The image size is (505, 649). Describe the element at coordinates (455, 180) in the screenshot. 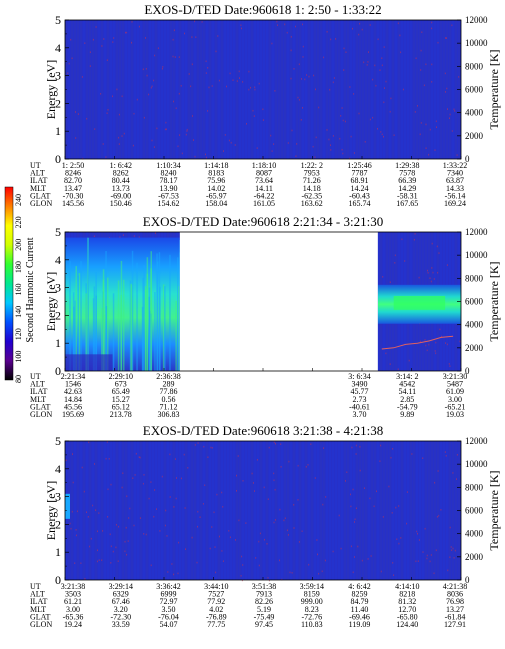

I see `ephemeris-value: 63.87` at that location.